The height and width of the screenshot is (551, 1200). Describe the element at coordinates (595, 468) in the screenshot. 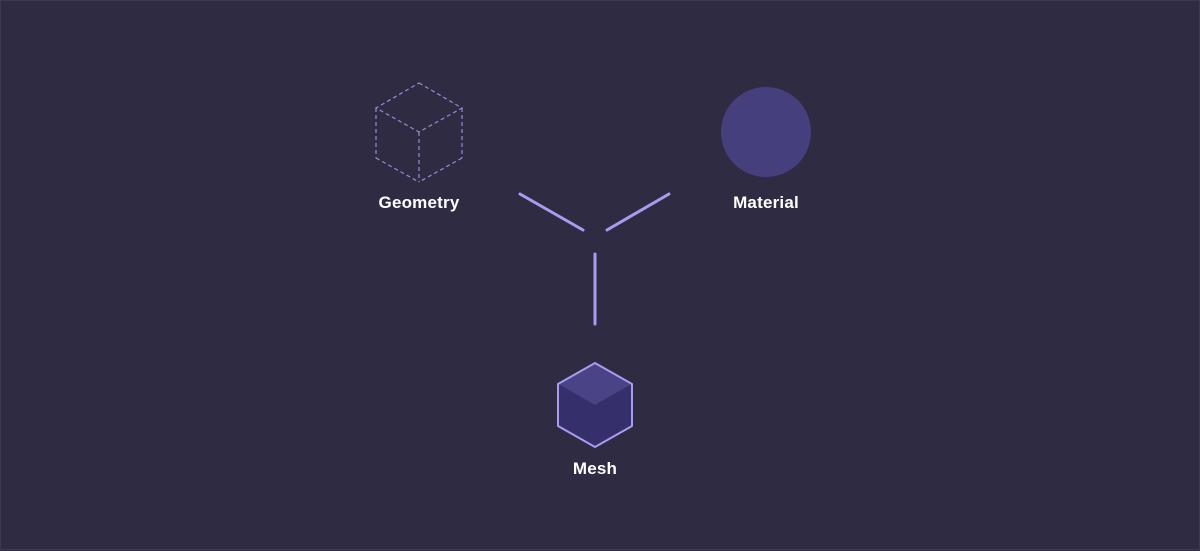

I see `mesh-label: Mesh` at that location.